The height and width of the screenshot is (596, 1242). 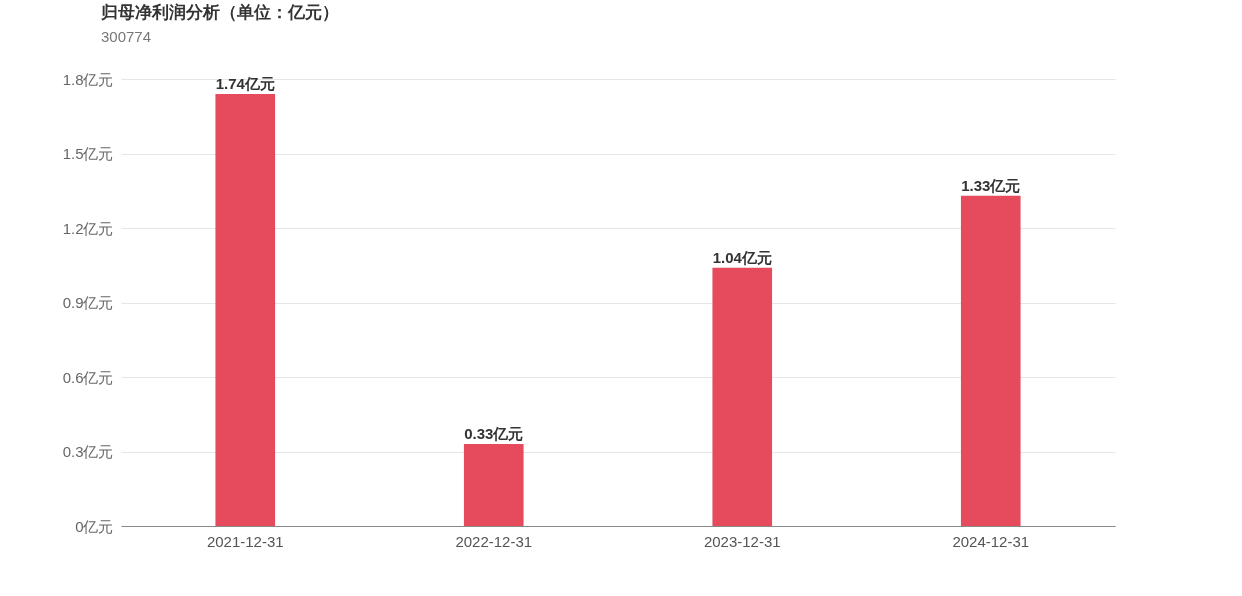 What do you see at coordinates (742, 257) in the screenshot?
I see `data-label: 1.04亿元` at bounding box center [742, 257].